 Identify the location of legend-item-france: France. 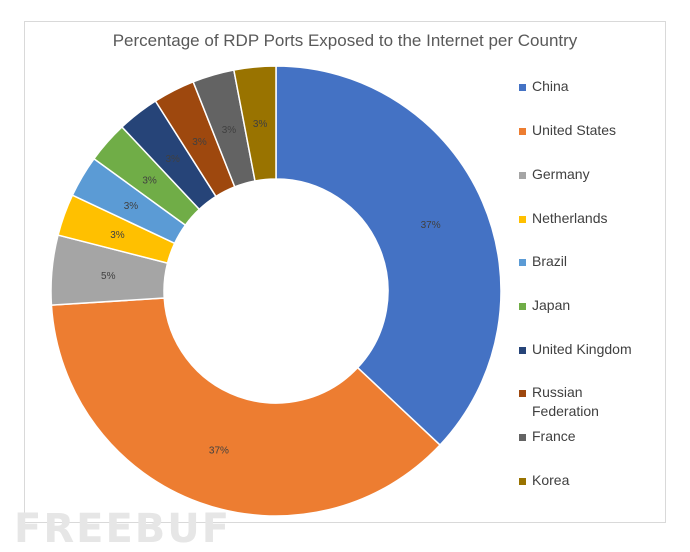
(594, 436).